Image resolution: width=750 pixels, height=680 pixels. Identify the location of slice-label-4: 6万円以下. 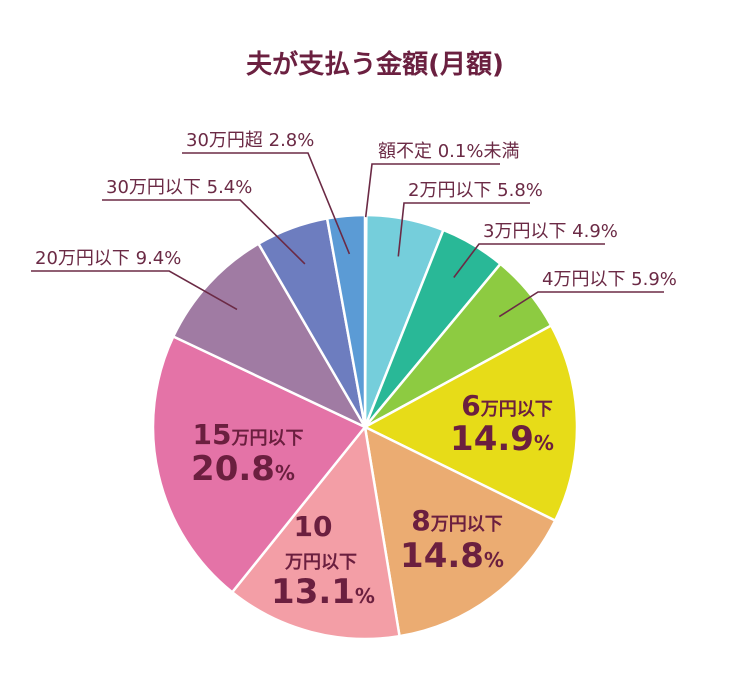
(506, 405).